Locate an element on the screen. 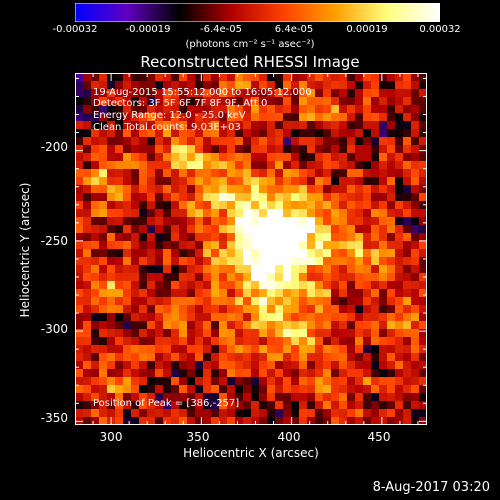 This screenshot has width=500, height=500. colorbar-tick: 6.4e-05 is located at coordinates (294, 29).